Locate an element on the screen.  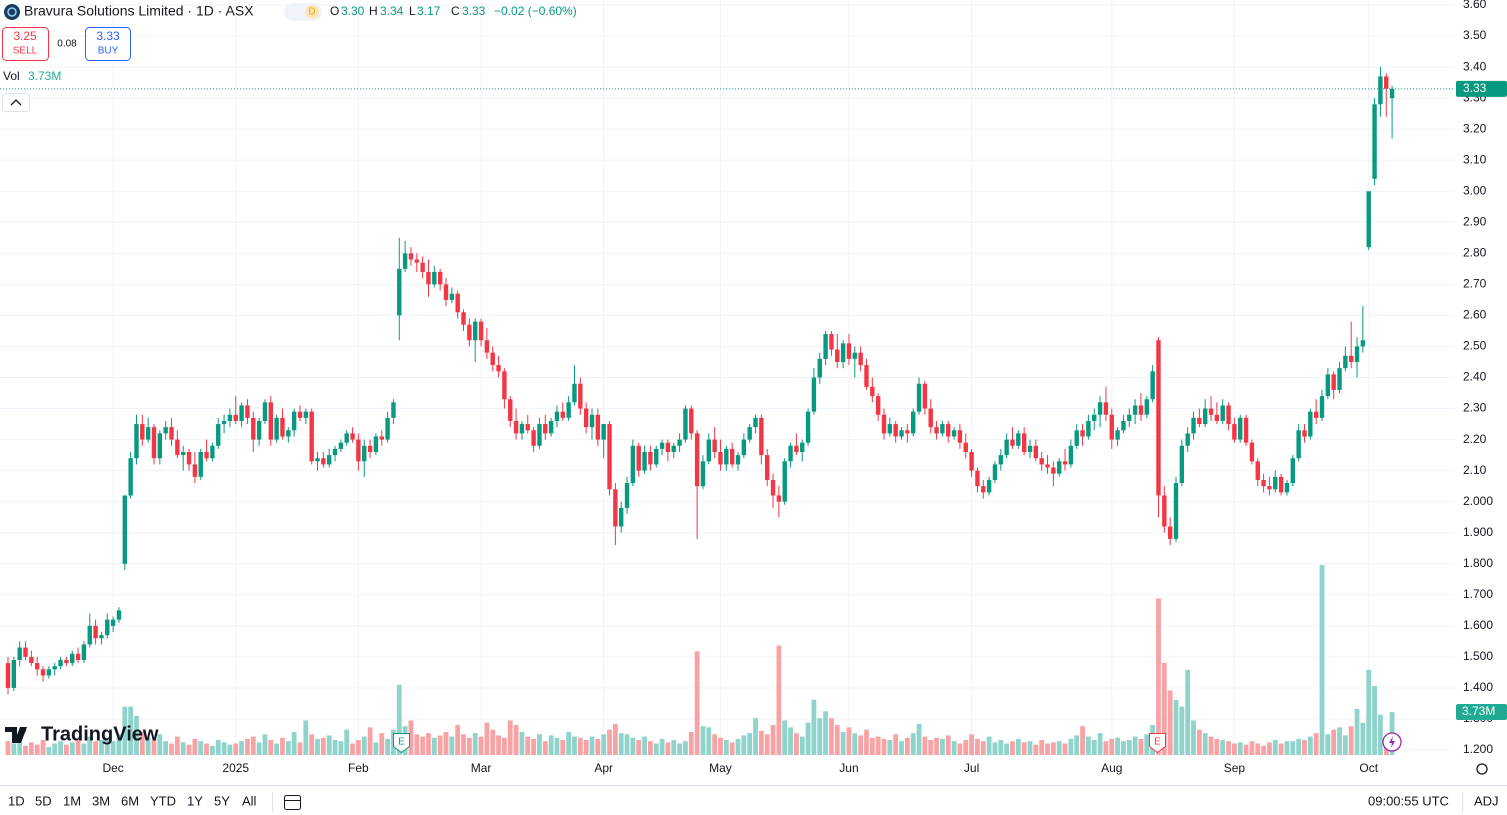
timeframe-button: 1Y is located at coordinates (195, 800).